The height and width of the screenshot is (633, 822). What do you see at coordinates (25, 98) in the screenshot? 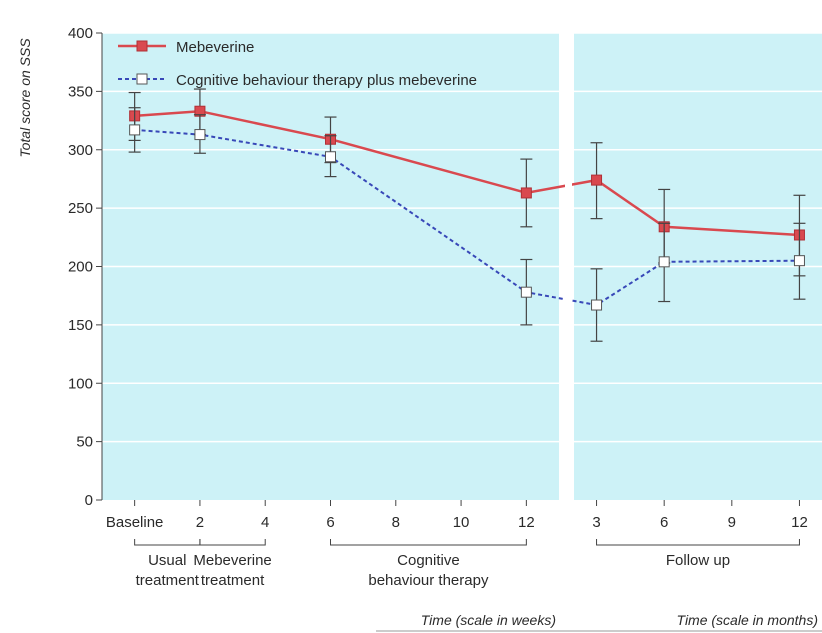
I see `y-axis-title: Total score on SSS` at bounding box center [25, 98].